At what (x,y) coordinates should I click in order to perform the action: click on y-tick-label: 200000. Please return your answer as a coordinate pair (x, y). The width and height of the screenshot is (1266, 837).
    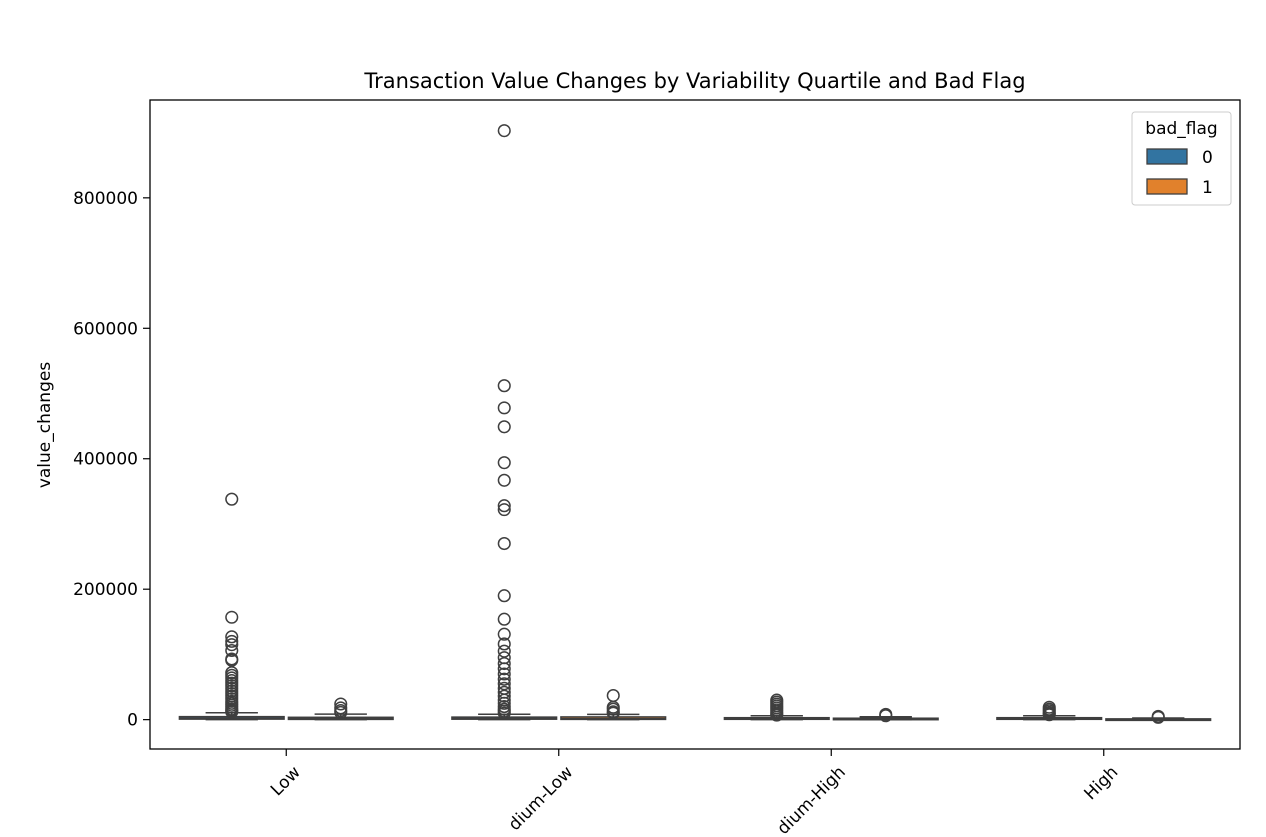
    Looking at the image, I should click on (105, 590).